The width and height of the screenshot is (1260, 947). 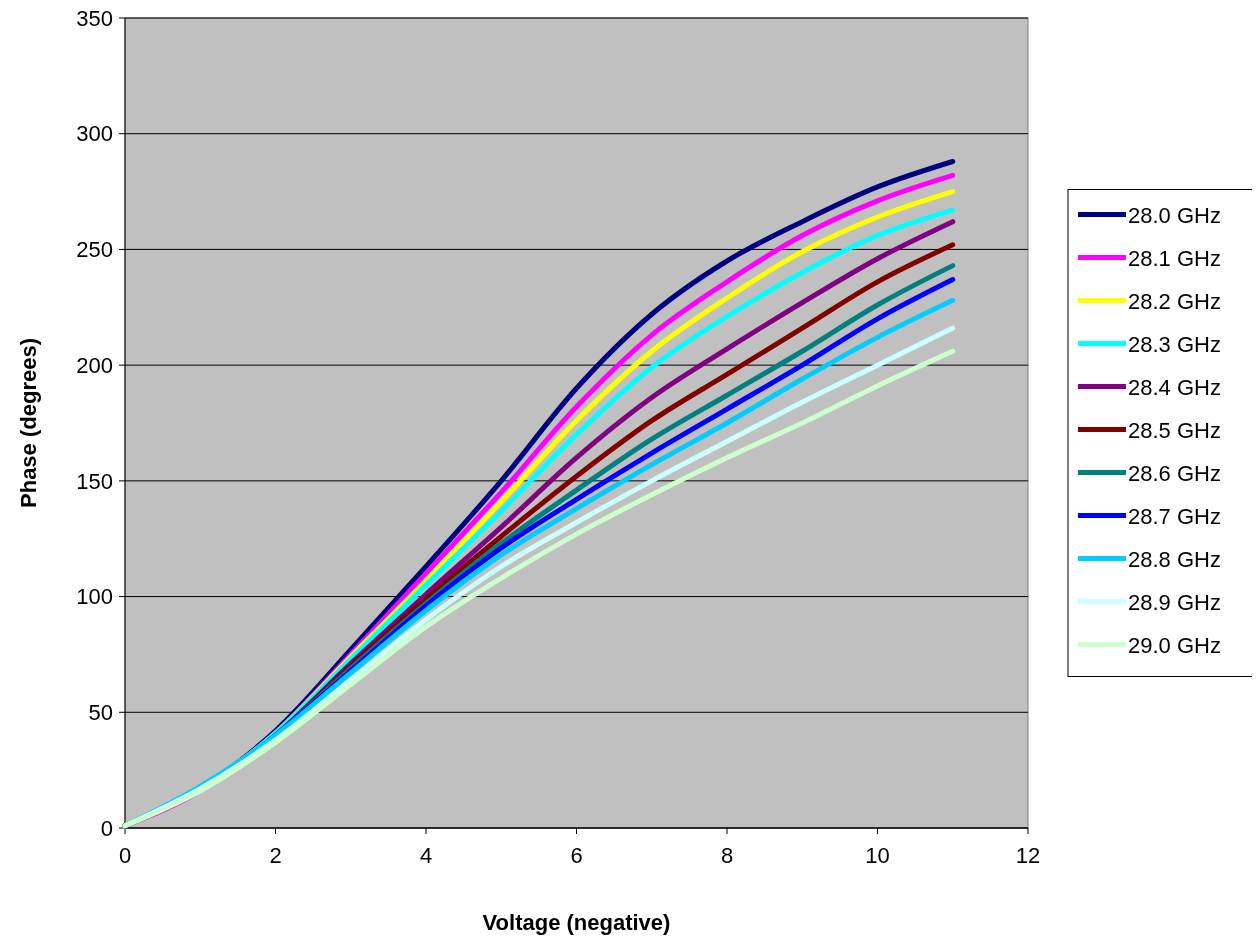 I want to click on legend-label: 28.6 GHz, so click(x=1174, y=473).